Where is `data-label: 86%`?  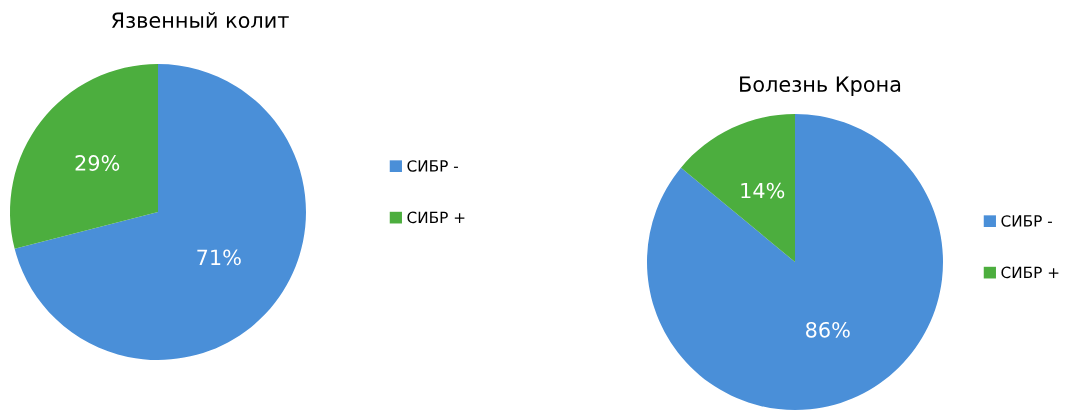 data-label: 86% is located at coordinates (828, 329).